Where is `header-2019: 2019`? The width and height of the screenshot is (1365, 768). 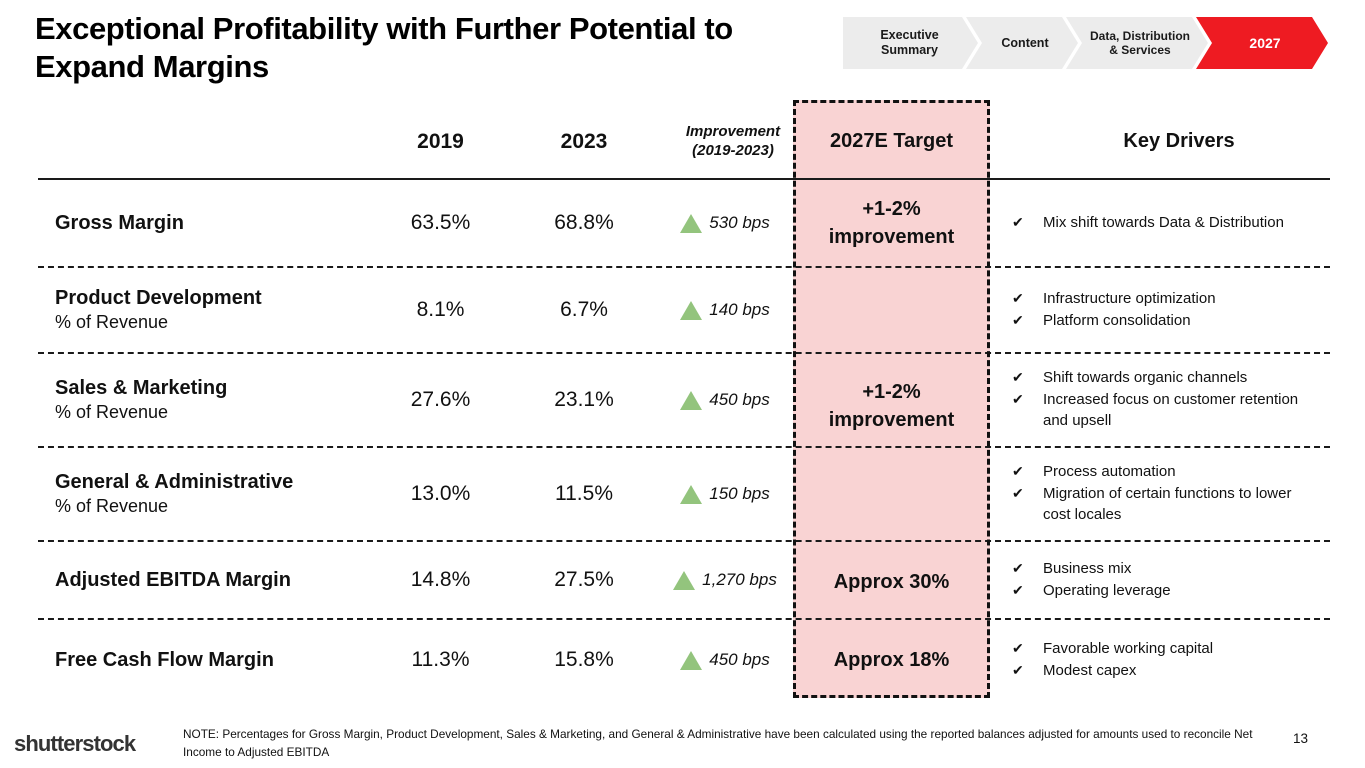
header-2019: 2019 is located at coordinates (440, 141).